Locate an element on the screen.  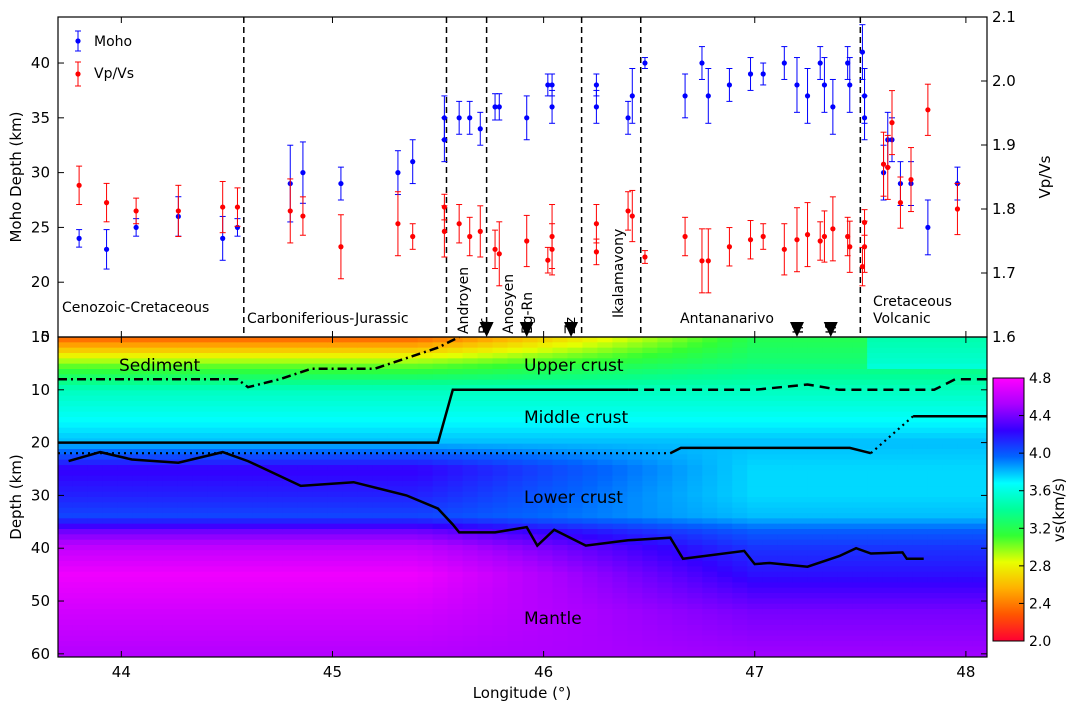
legend-moho-label: Moho is located at coordinates (113, 42).